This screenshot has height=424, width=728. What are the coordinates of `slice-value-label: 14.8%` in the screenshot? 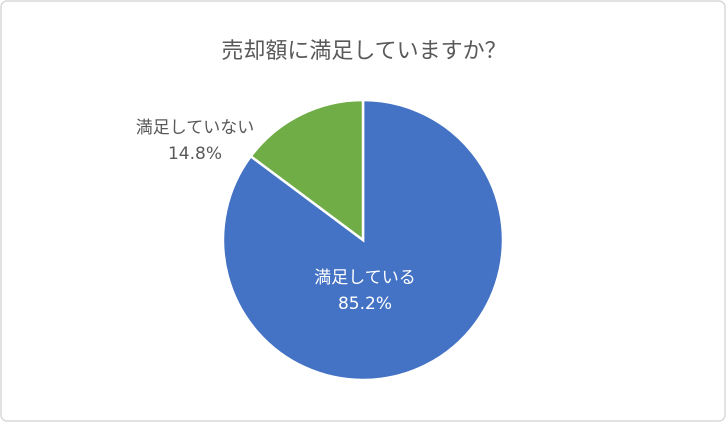 It's located at (195, 154).